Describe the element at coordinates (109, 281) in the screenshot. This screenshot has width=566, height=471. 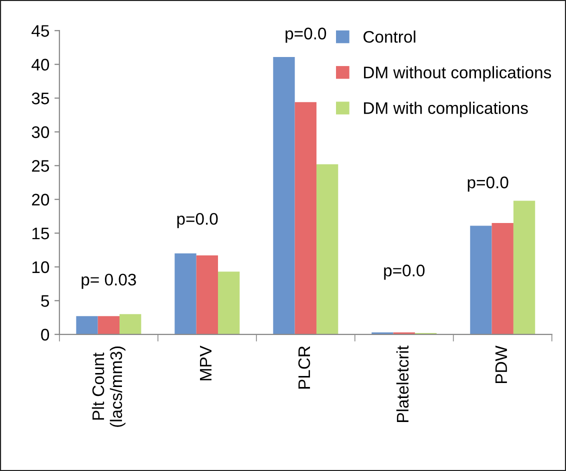
I see `annotation: p= 0.03` at that location.